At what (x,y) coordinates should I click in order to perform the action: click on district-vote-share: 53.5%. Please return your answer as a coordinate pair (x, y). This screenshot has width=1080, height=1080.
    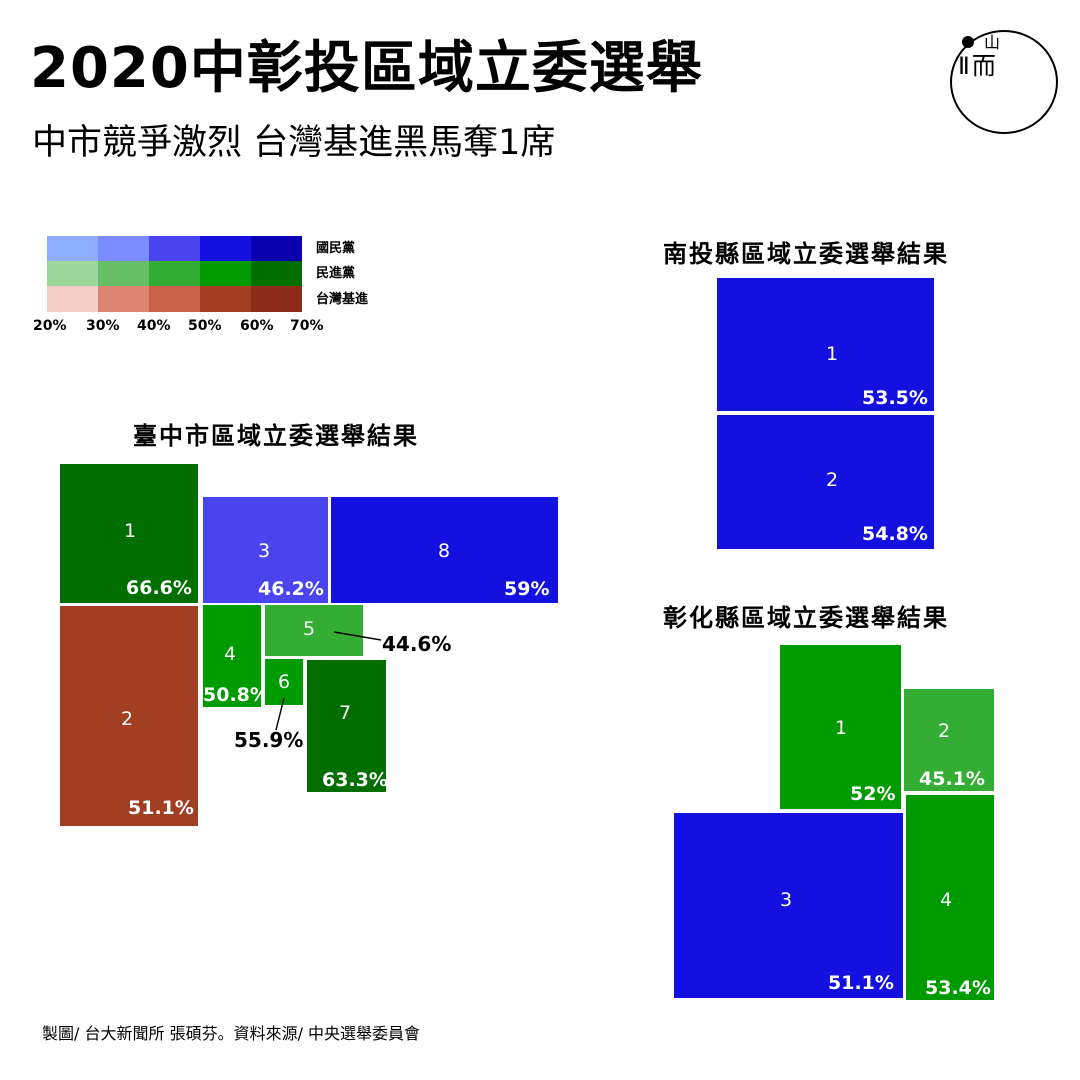
    Looking at the image, I should click on (895, 398).